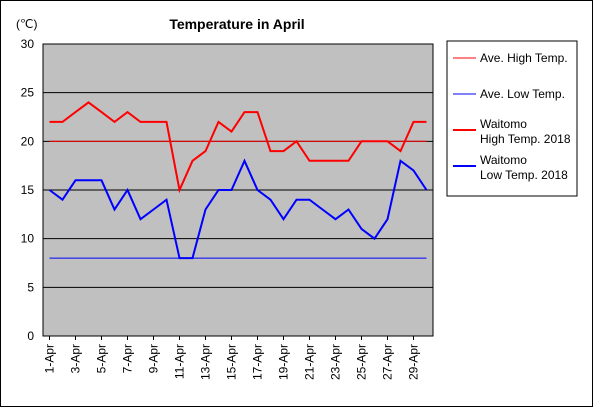  I want to click on x-tick-label-1: 1-Apr, so click(50, 358).